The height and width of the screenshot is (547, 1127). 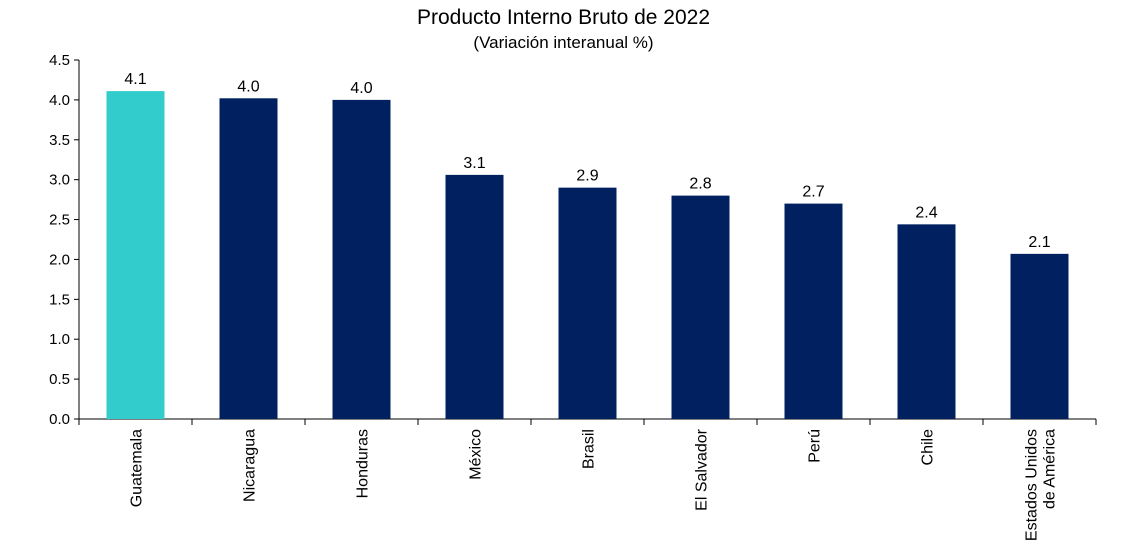 I want to click on y-tick-label: 4.5, so click(x=59, y=60).